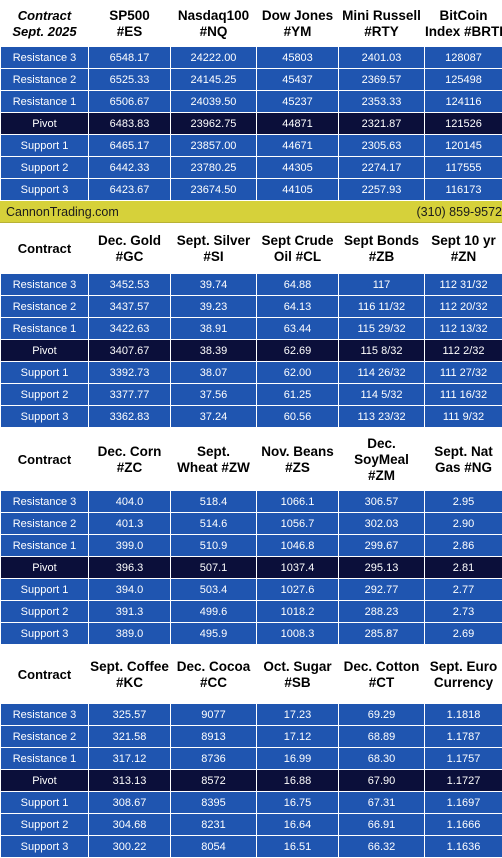  I want to click on level-value: 2.90, so click(463, 524).